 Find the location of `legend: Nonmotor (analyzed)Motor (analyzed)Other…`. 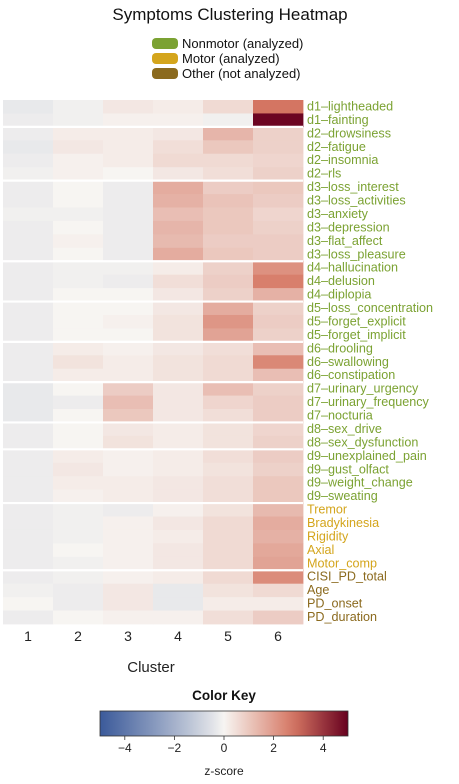

legend: Nonmotor (analyzed)Motor (analyzed)Other… is located at coordinates (227, 58).